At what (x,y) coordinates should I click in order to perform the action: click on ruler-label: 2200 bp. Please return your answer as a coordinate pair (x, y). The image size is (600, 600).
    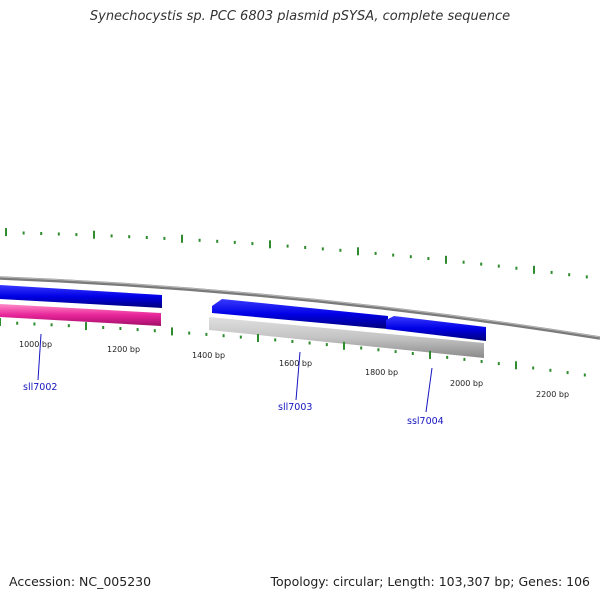
    Looking at the image, I should click on (552, 394).